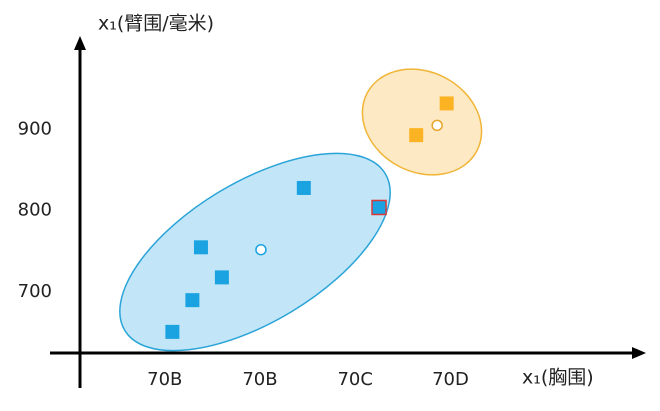 This screenshot has height=411, width=660. What do you see at coordinates (156, 24) in the screenshot?
I see `y-axis-title: x₁(臂围/毫米)` at bounding box center [156, 24].